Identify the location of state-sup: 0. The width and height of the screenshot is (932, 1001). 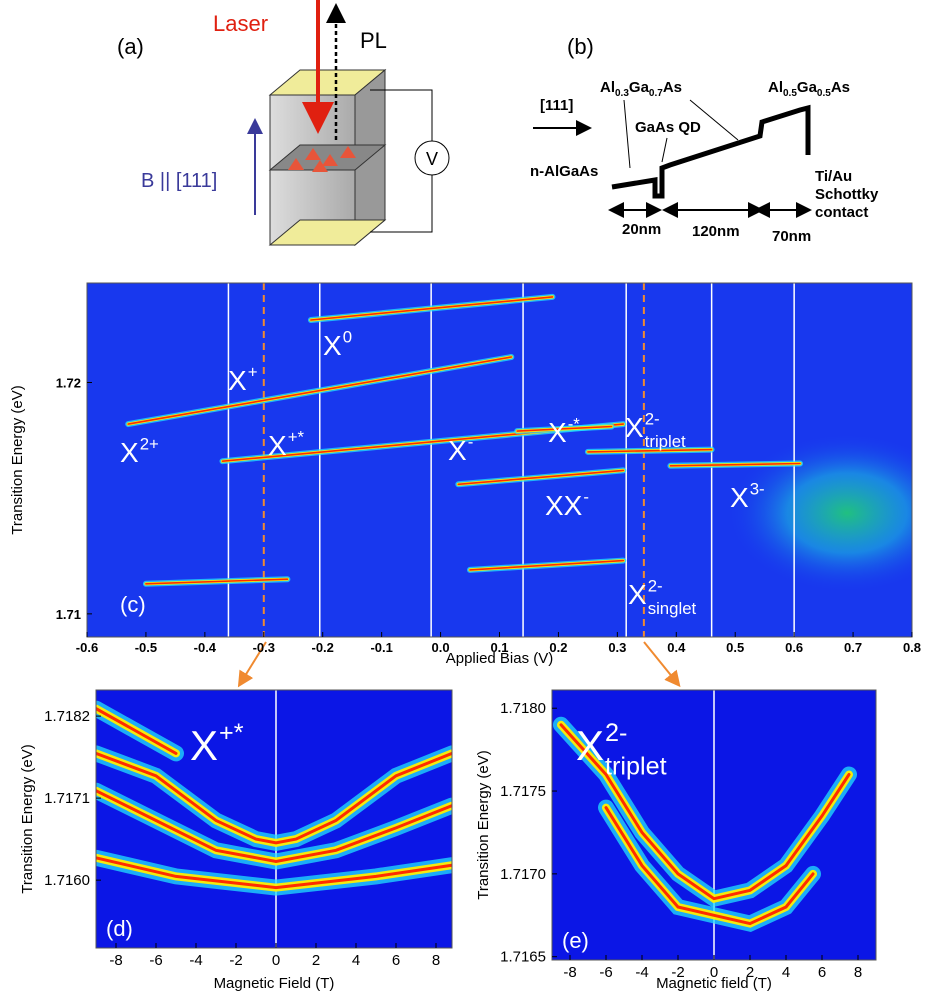
(347, 336).